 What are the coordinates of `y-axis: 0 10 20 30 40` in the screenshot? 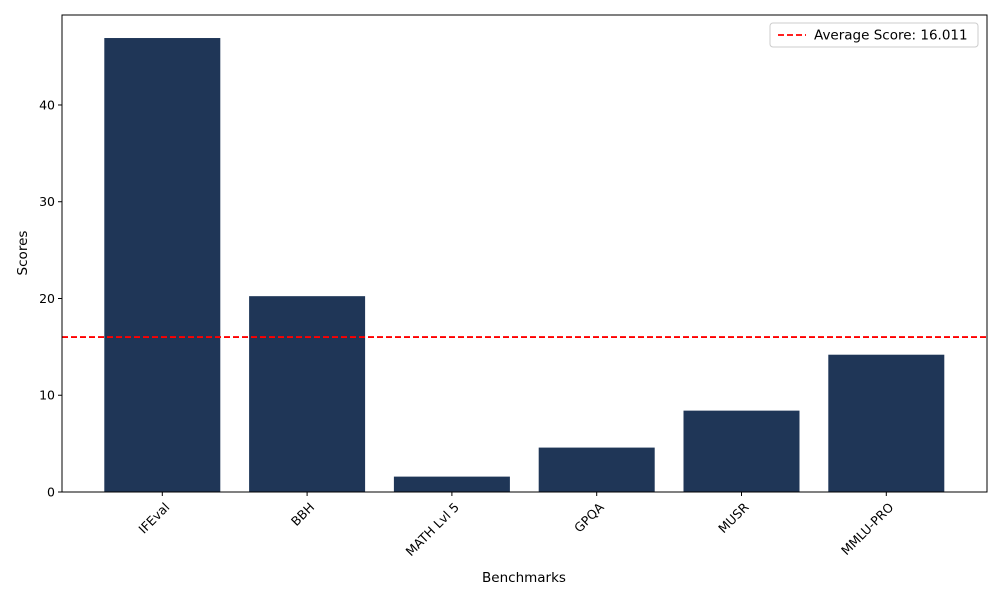 It's located at (50, 298).